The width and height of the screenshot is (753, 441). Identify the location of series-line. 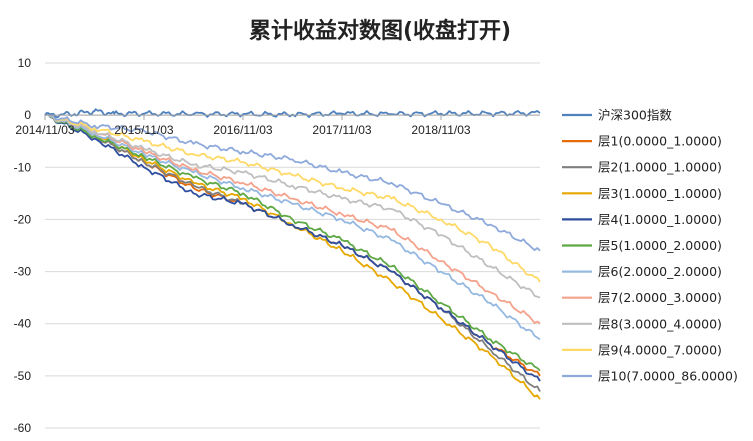
(292, 113).